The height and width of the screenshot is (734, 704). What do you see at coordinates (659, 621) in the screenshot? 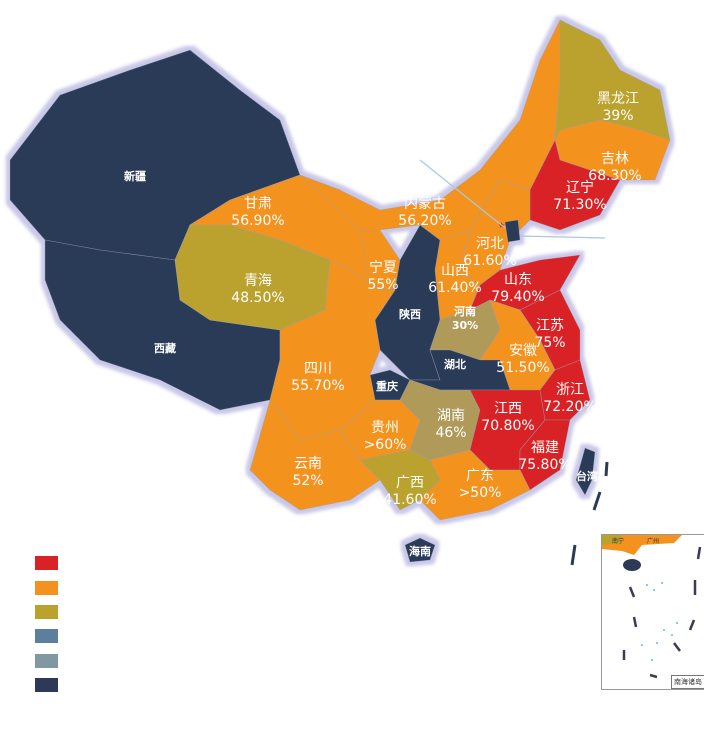
I see `inset-islands` at bounding box center [659, 621].